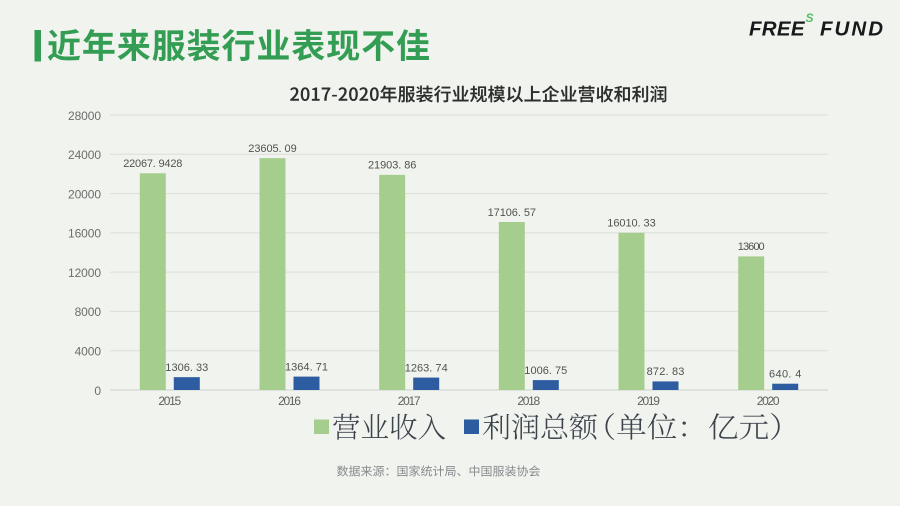  What do you see at coordinates (545, 371) in the screenshot?
I see `svg-text: 1006. 75` at bounding box center [545, 371].